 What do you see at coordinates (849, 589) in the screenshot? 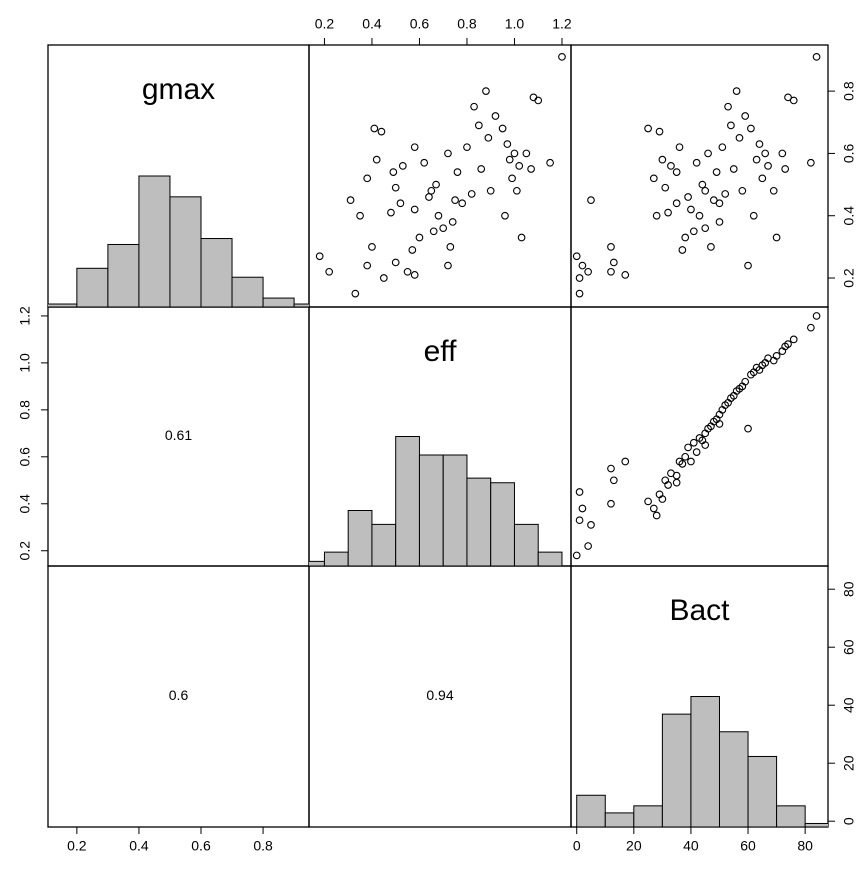
I see `tick-label: 80` at bounding box center [849, 589].